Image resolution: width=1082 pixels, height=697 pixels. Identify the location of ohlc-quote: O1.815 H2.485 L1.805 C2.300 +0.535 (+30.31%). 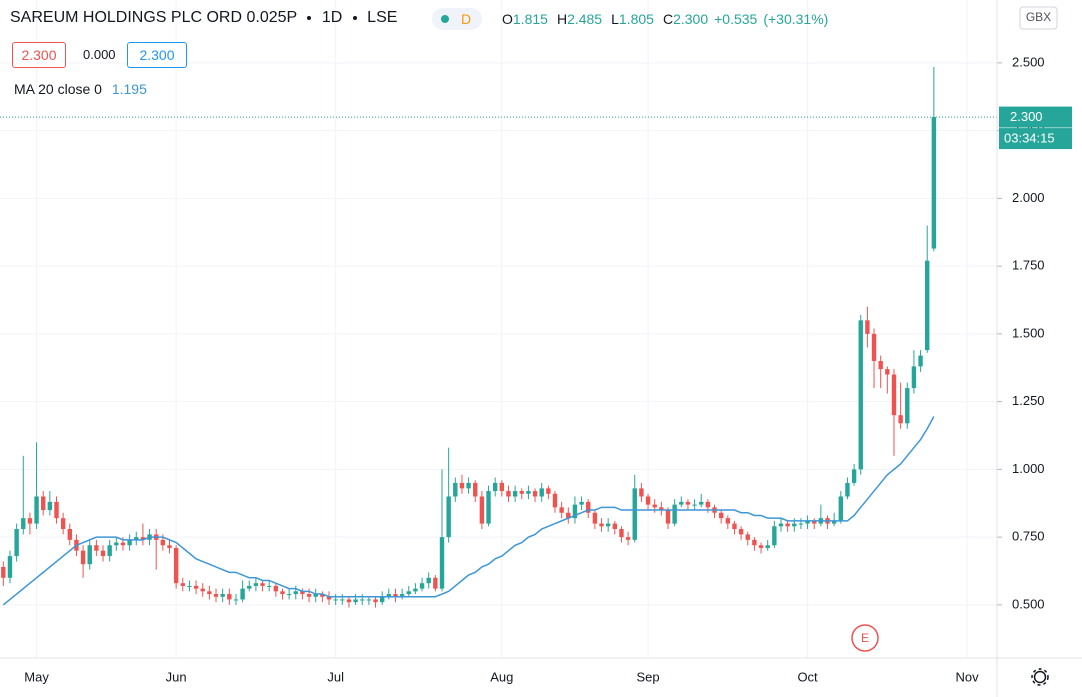
(665, 19).